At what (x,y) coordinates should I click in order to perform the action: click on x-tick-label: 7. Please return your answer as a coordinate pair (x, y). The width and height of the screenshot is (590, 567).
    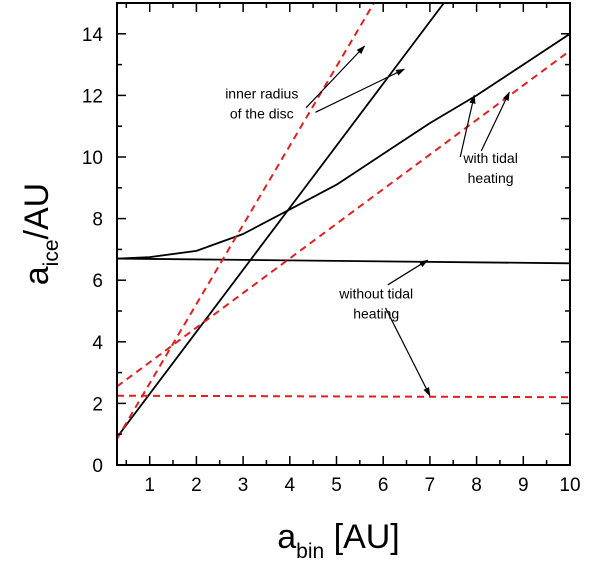
    Looking at the image, I should click on (430, 485).